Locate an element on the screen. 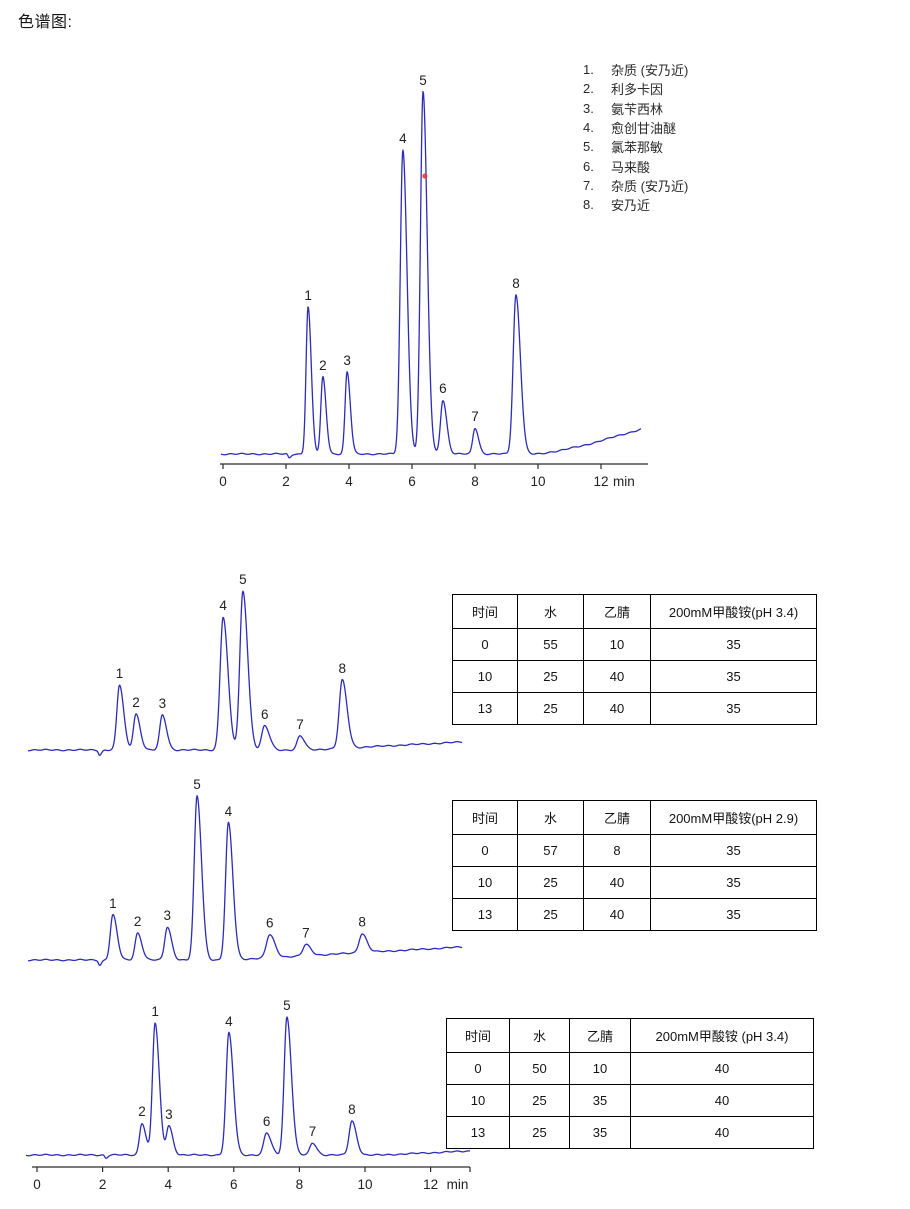 The image size is (910, 1209). legend-item-label: 氨苄西林 is located at coordinates (637, 109).